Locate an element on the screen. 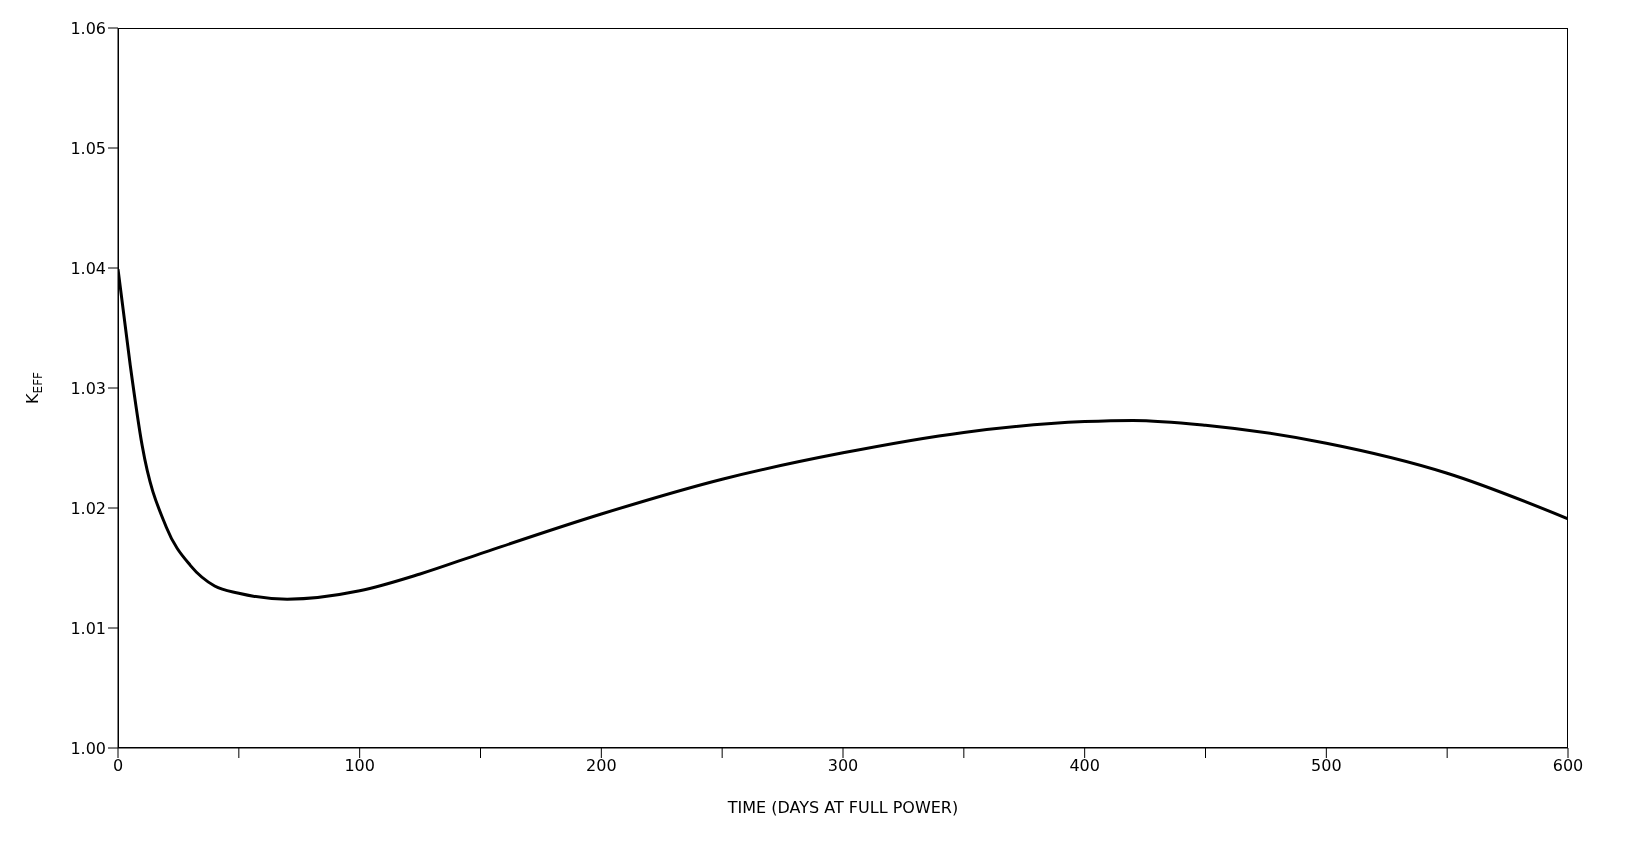 The height and width of the screenshot is (855, 1637). y-tick-label: 1.02 is located at coordinates (88, 508).